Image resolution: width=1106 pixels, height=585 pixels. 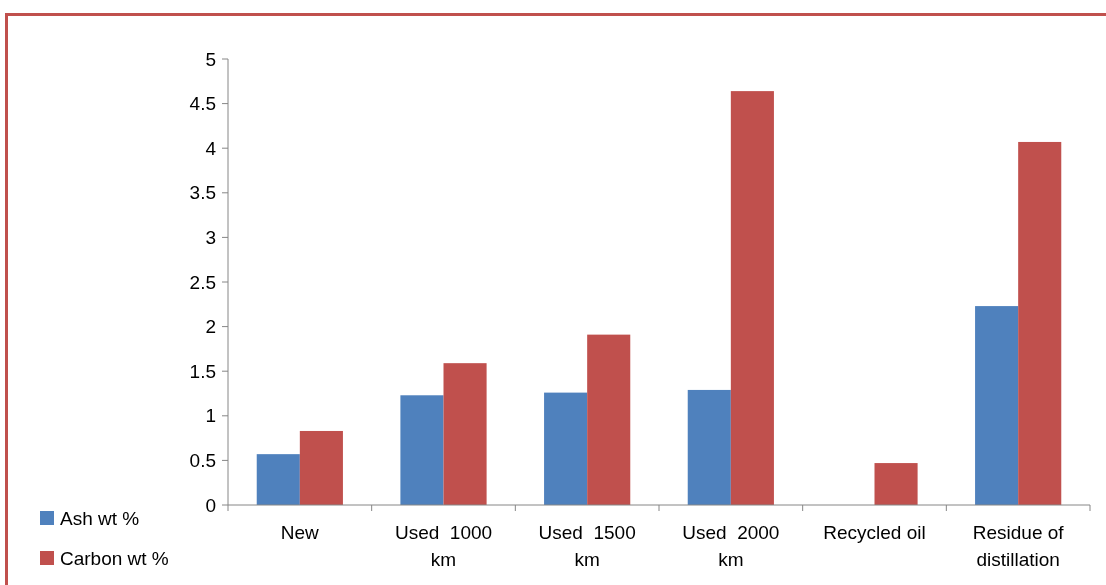 What do you see at coordinates (202, 282) in the screenshot?
I see `y-tick-label: 2.5` at bounding box center [202, 282].